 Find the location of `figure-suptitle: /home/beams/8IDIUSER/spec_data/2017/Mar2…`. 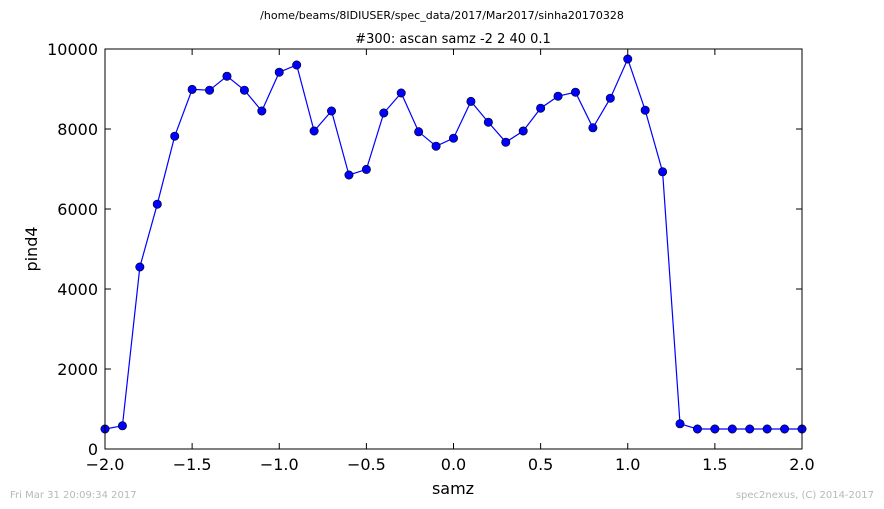

figure-suptitle: /home/beams/8IDIUSER/spec_data/2017/Mar2… is located at coordinates (442, 15).